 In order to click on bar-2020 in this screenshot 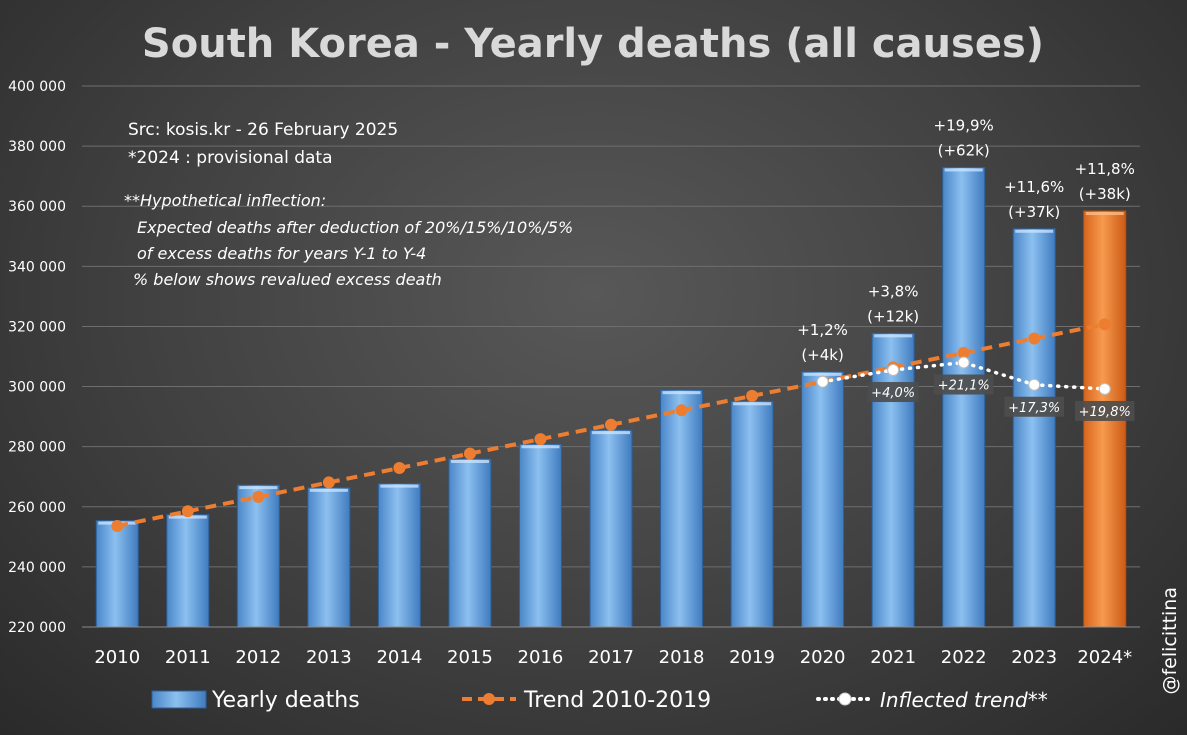, I will do `click(823, 499)`.